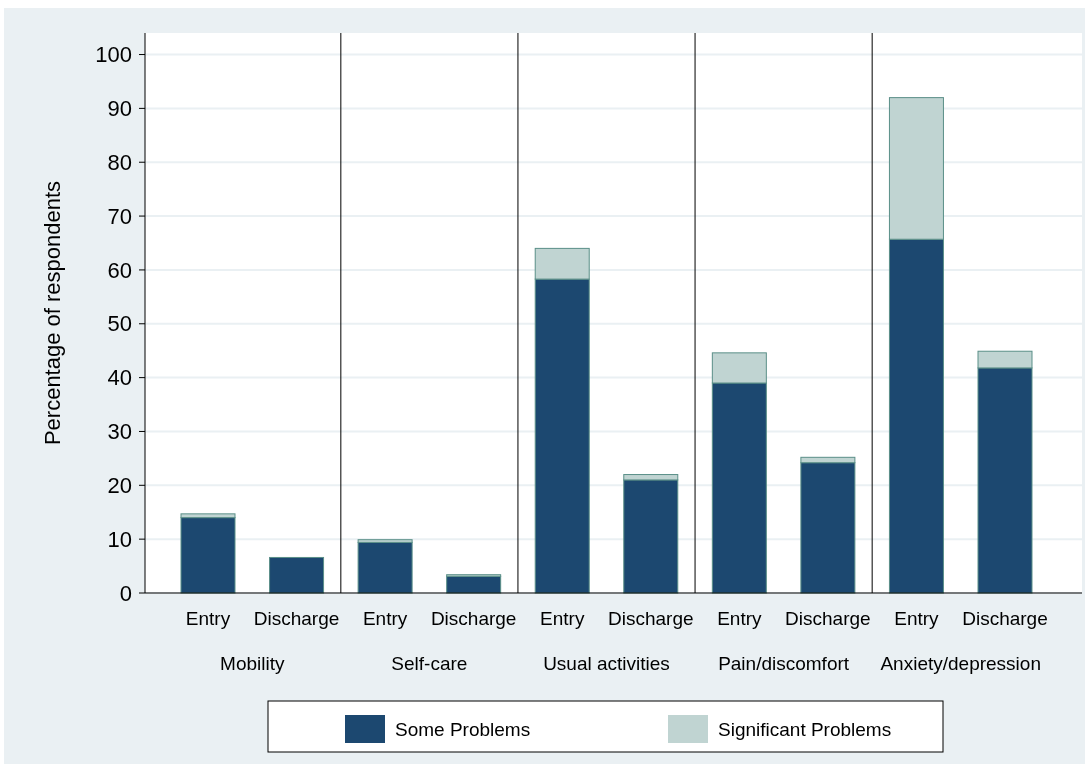  I want to click on text: Usual activities, so click(606, 663).